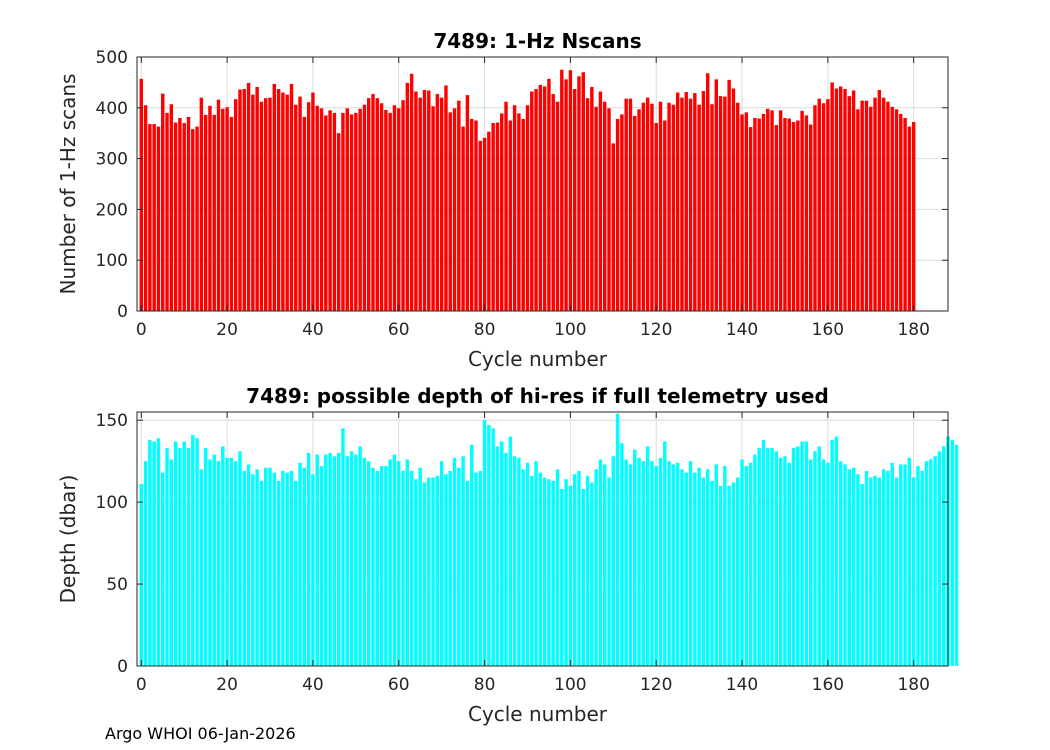 This screenshot has width=1050, height=750. What do you see at coordinates (112, 261) in the screenshot?
I see `top-y-tick-label: 100` at bounding box center [112, 261].